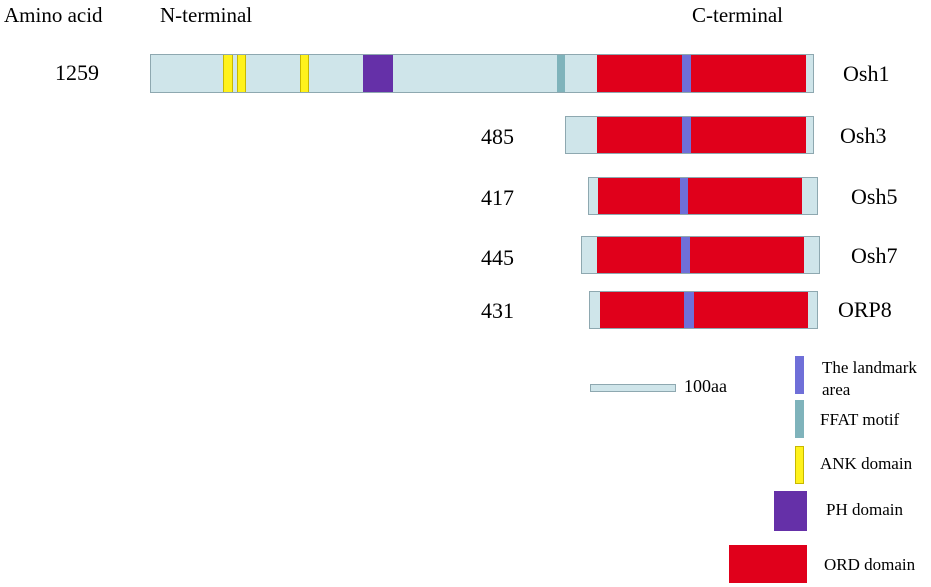 The width and height of the screenshot is (931, 587). I want to click on legend-ord-label: ORD domain, so click(870, 564).